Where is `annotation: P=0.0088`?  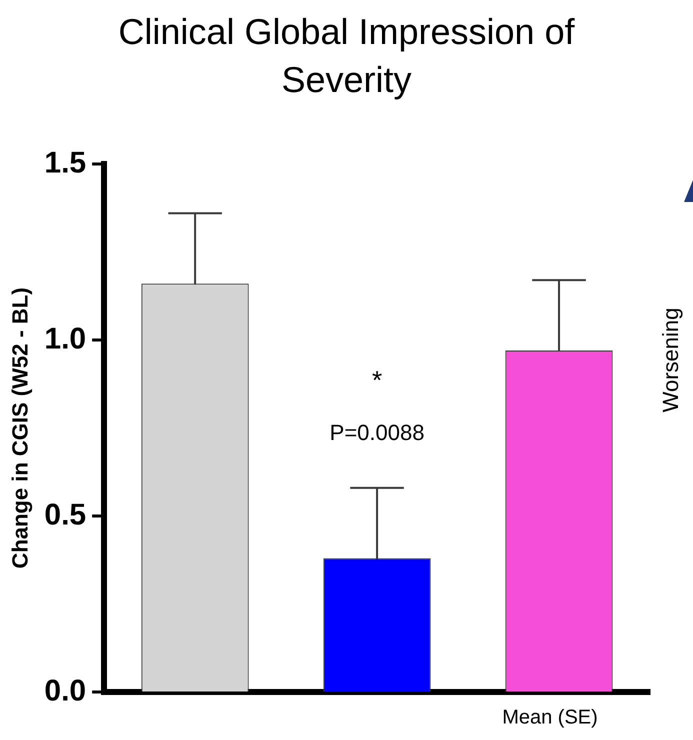 annotation: P=0.0088 is located at coordinates (377, 433).